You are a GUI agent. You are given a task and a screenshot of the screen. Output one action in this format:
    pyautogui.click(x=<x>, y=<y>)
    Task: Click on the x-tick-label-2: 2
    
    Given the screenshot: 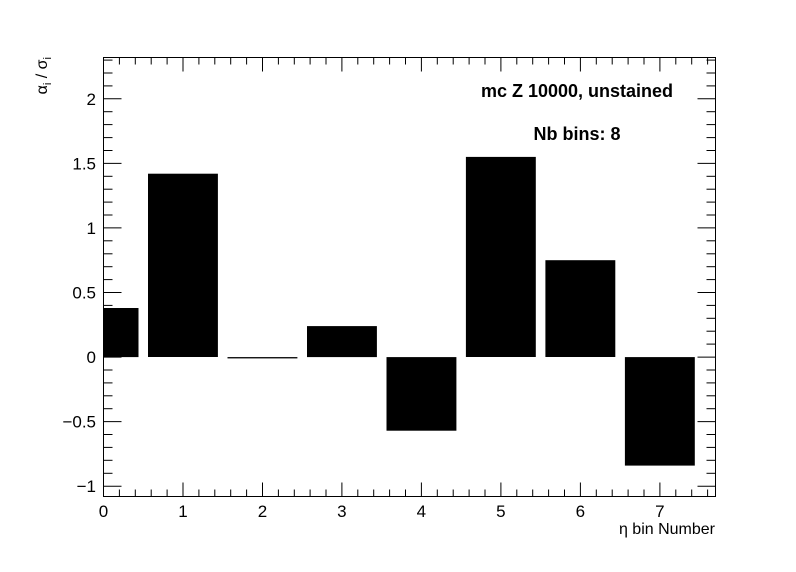 What is the action you would take?
    pyautogui.click(x=262, y=511)
    